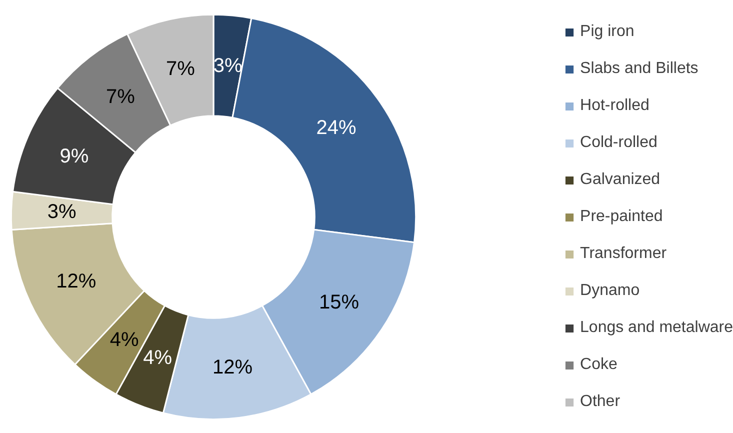 This screenshot has height=433, width=733. I want to click on legend-label: Hot-rolled, so click(615, 106).